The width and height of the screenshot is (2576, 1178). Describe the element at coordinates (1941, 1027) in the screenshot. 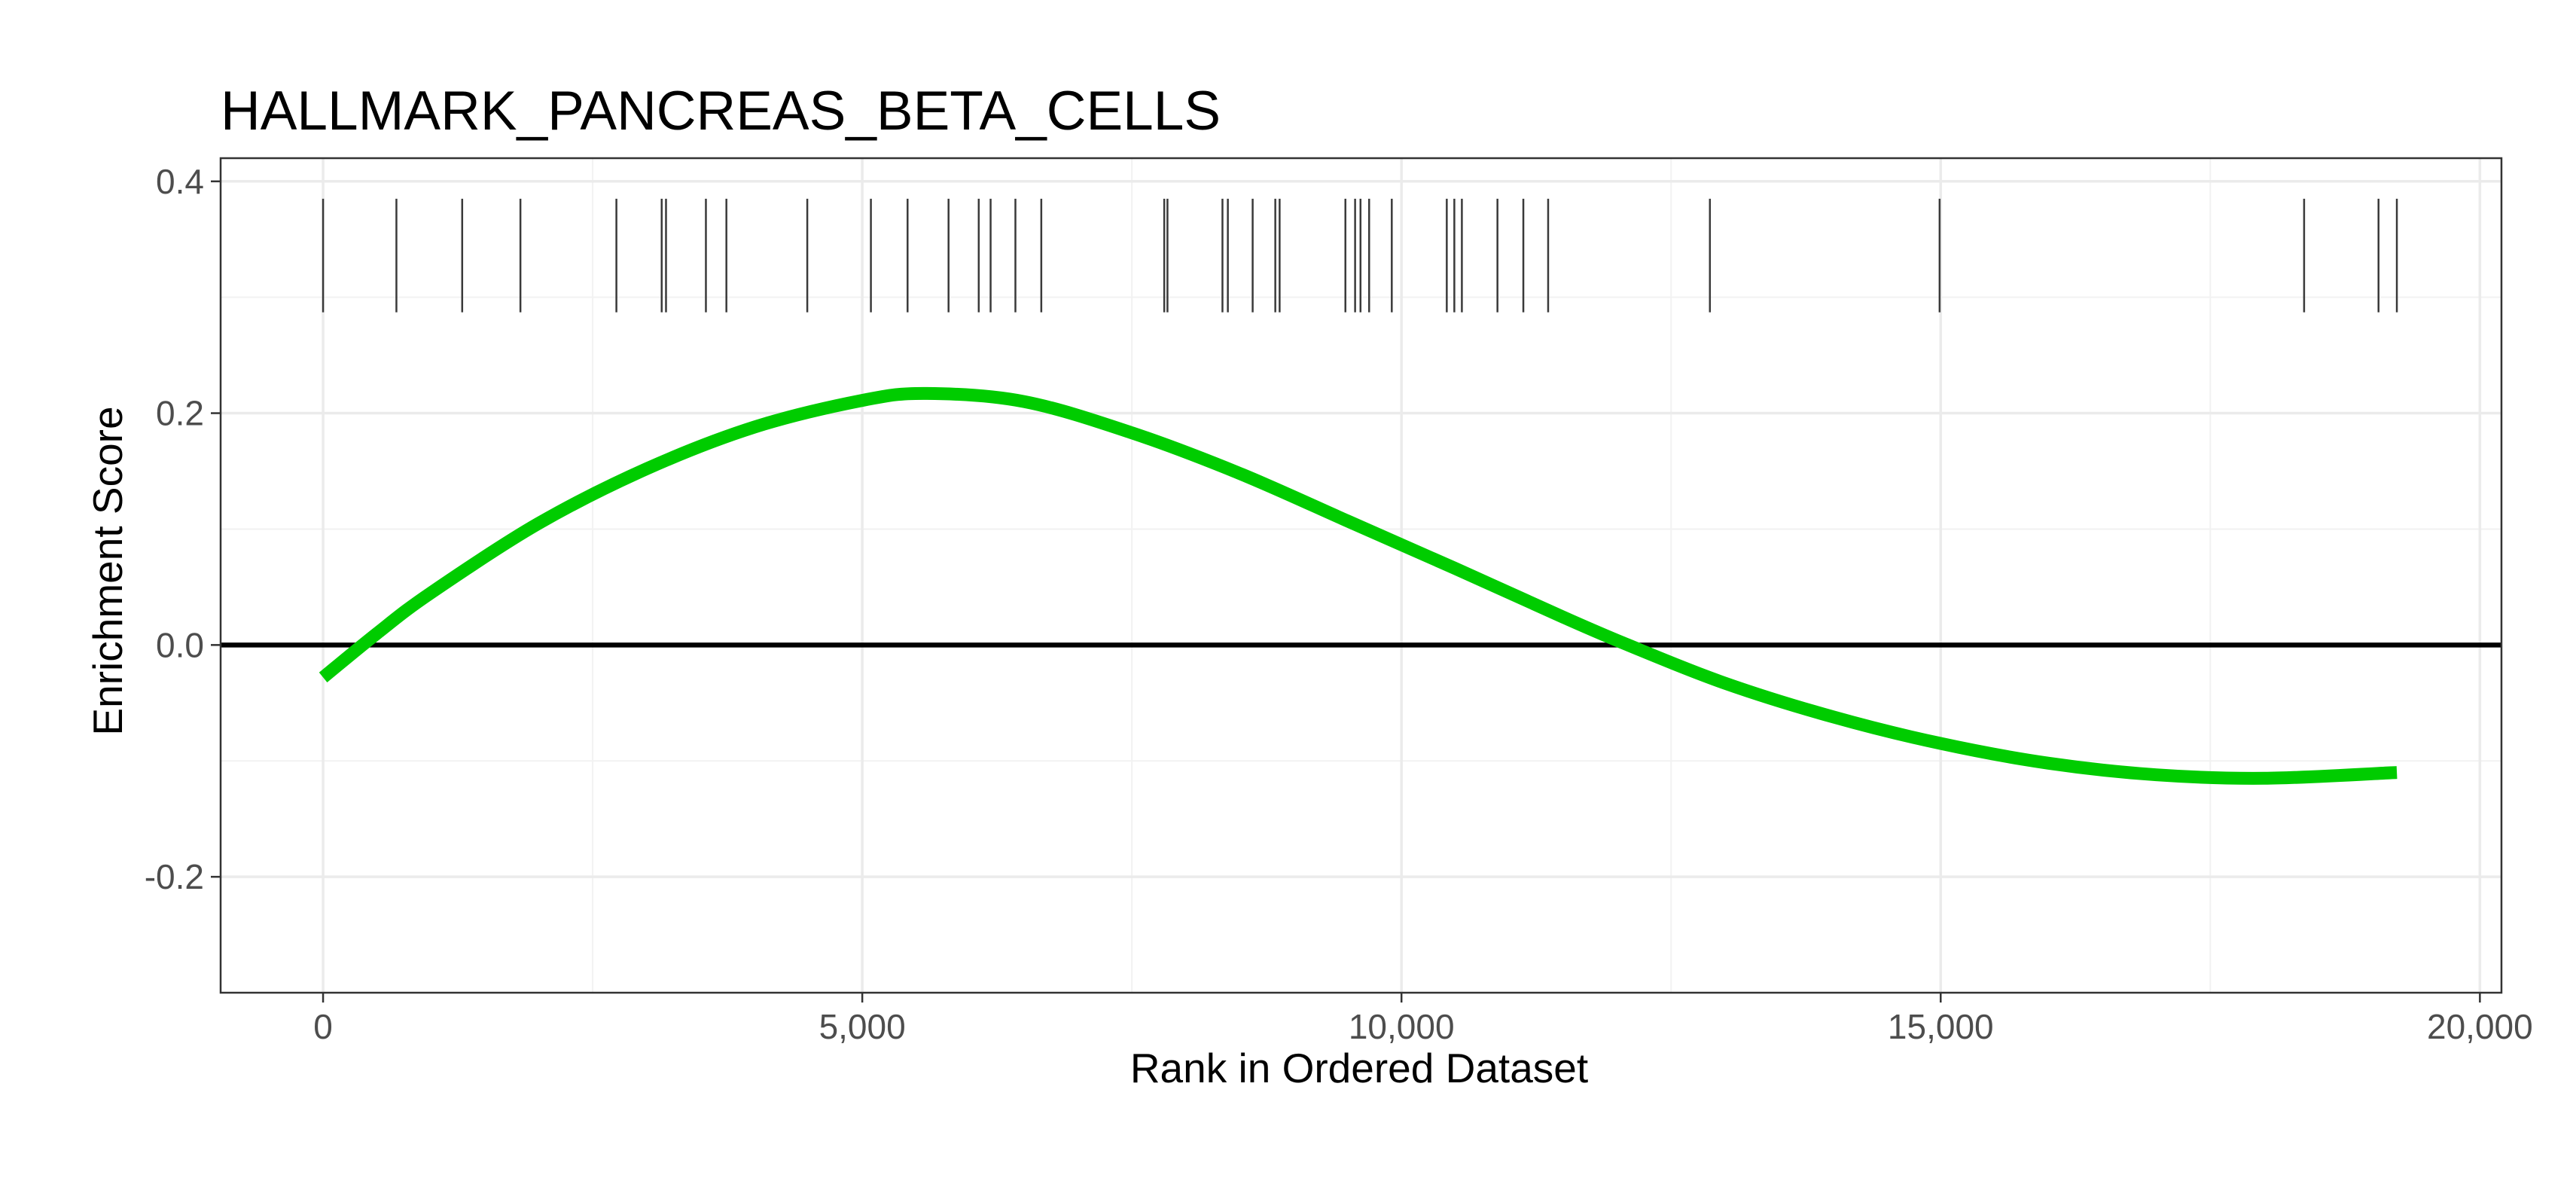

I see `x-tick-label: 15,000` at that location.